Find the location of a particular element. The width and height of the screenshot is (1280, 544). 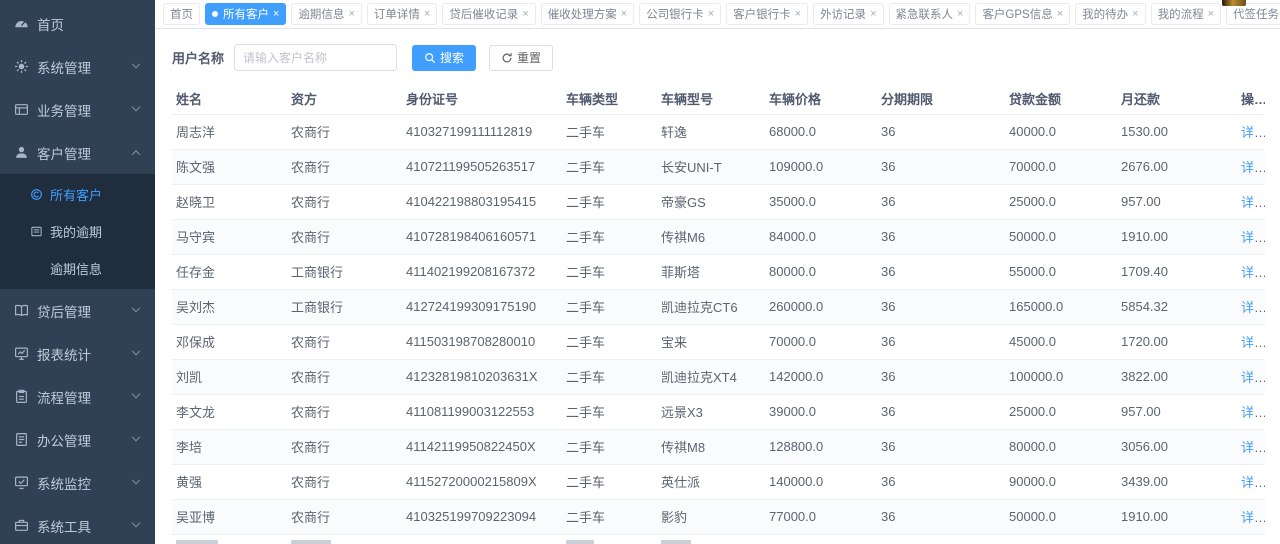

cell-vehicle-model: 凯迪拉克CT6 is located at coordinates (711, 307).